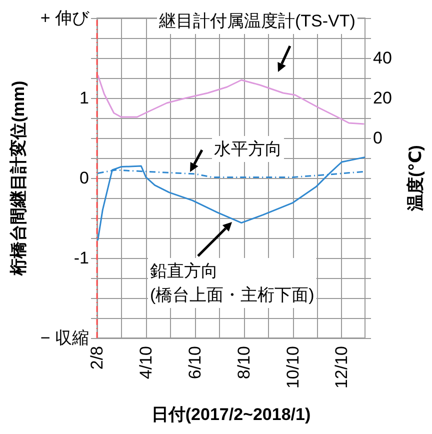 The image size is (432, 434). I want to click on annotation: 継目計付属温度計(TS-VT), so click(257, 21).